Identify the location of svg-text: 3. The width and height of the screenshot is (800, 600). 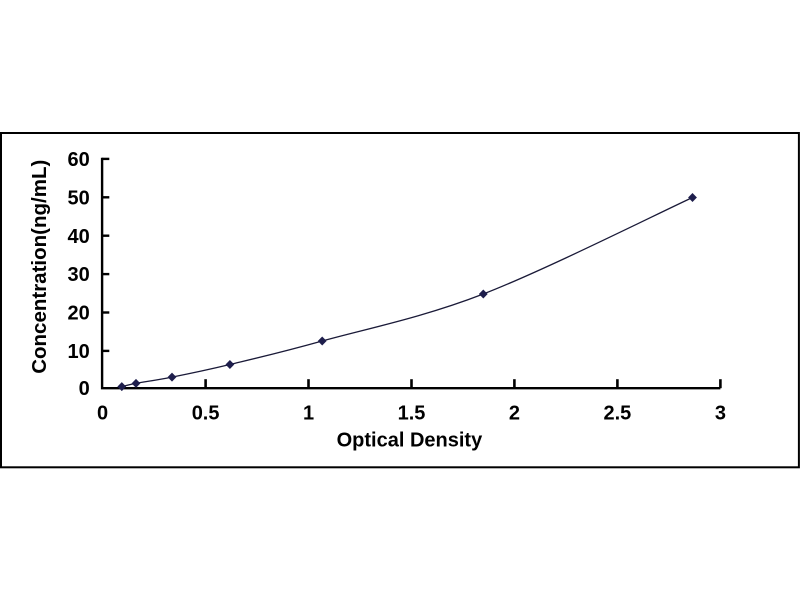
(720, 414).